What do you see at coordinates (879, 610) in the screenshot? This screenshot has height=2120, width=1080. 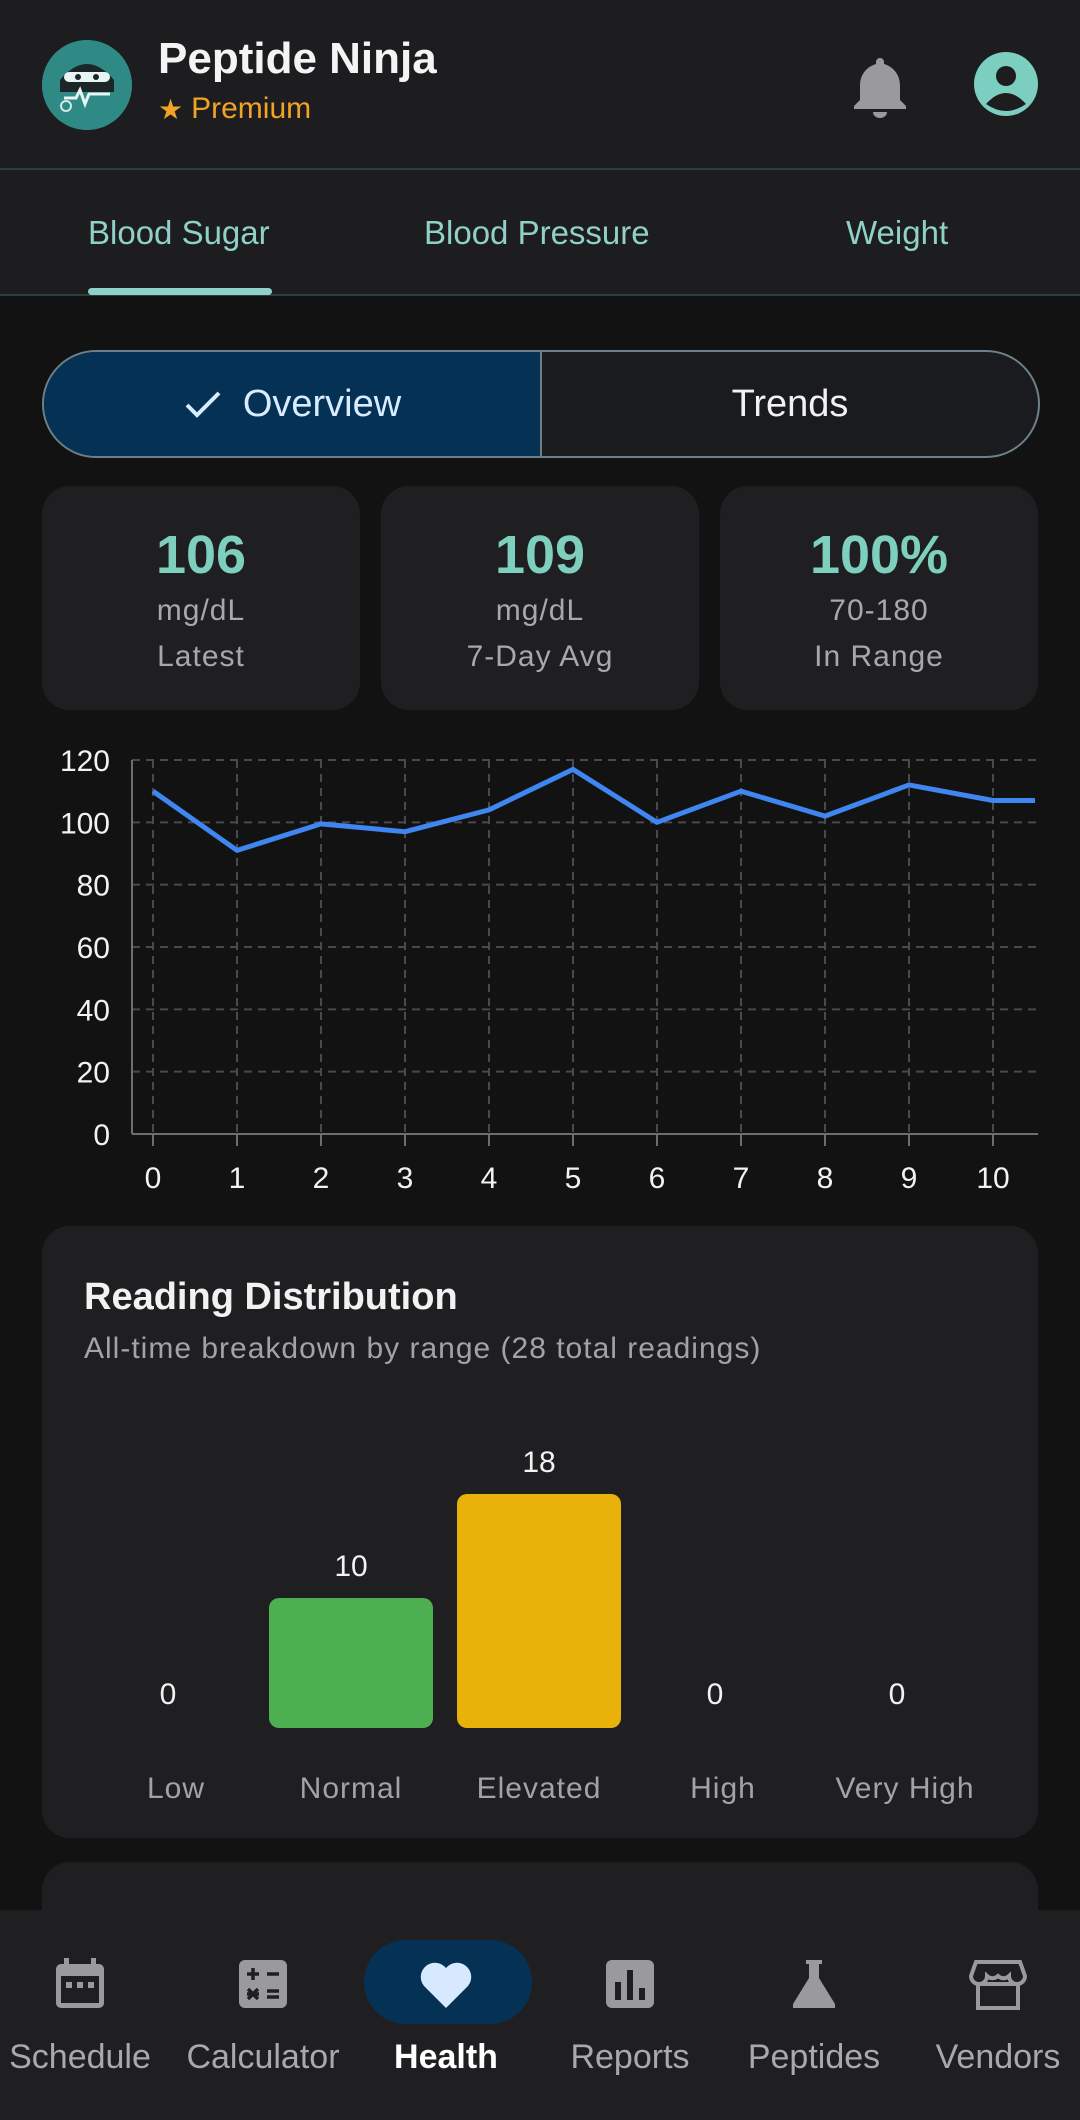 I see `stat-unit: 70-180` at bounding box center [879, 610].